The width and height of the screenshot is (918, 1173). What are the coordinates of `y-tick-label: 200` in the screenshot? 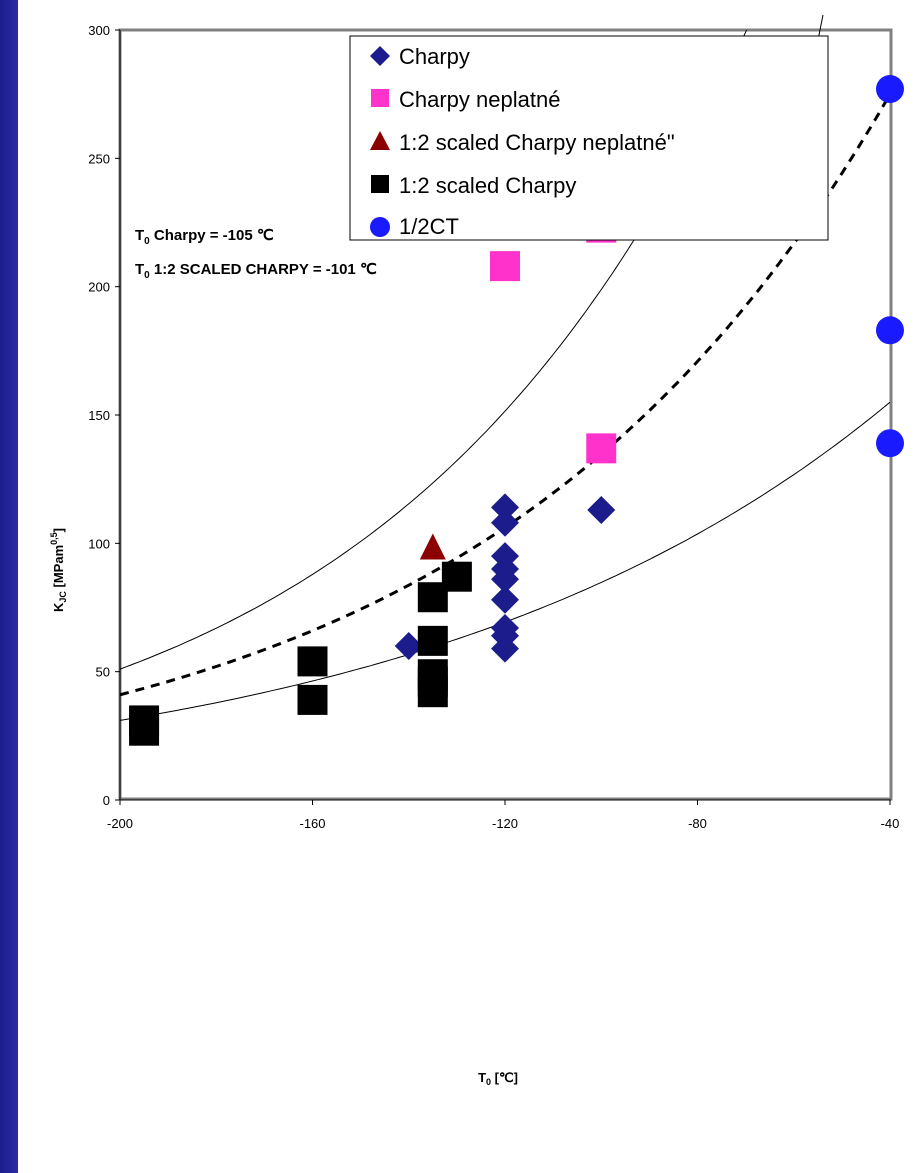 It's located at (99, 287).